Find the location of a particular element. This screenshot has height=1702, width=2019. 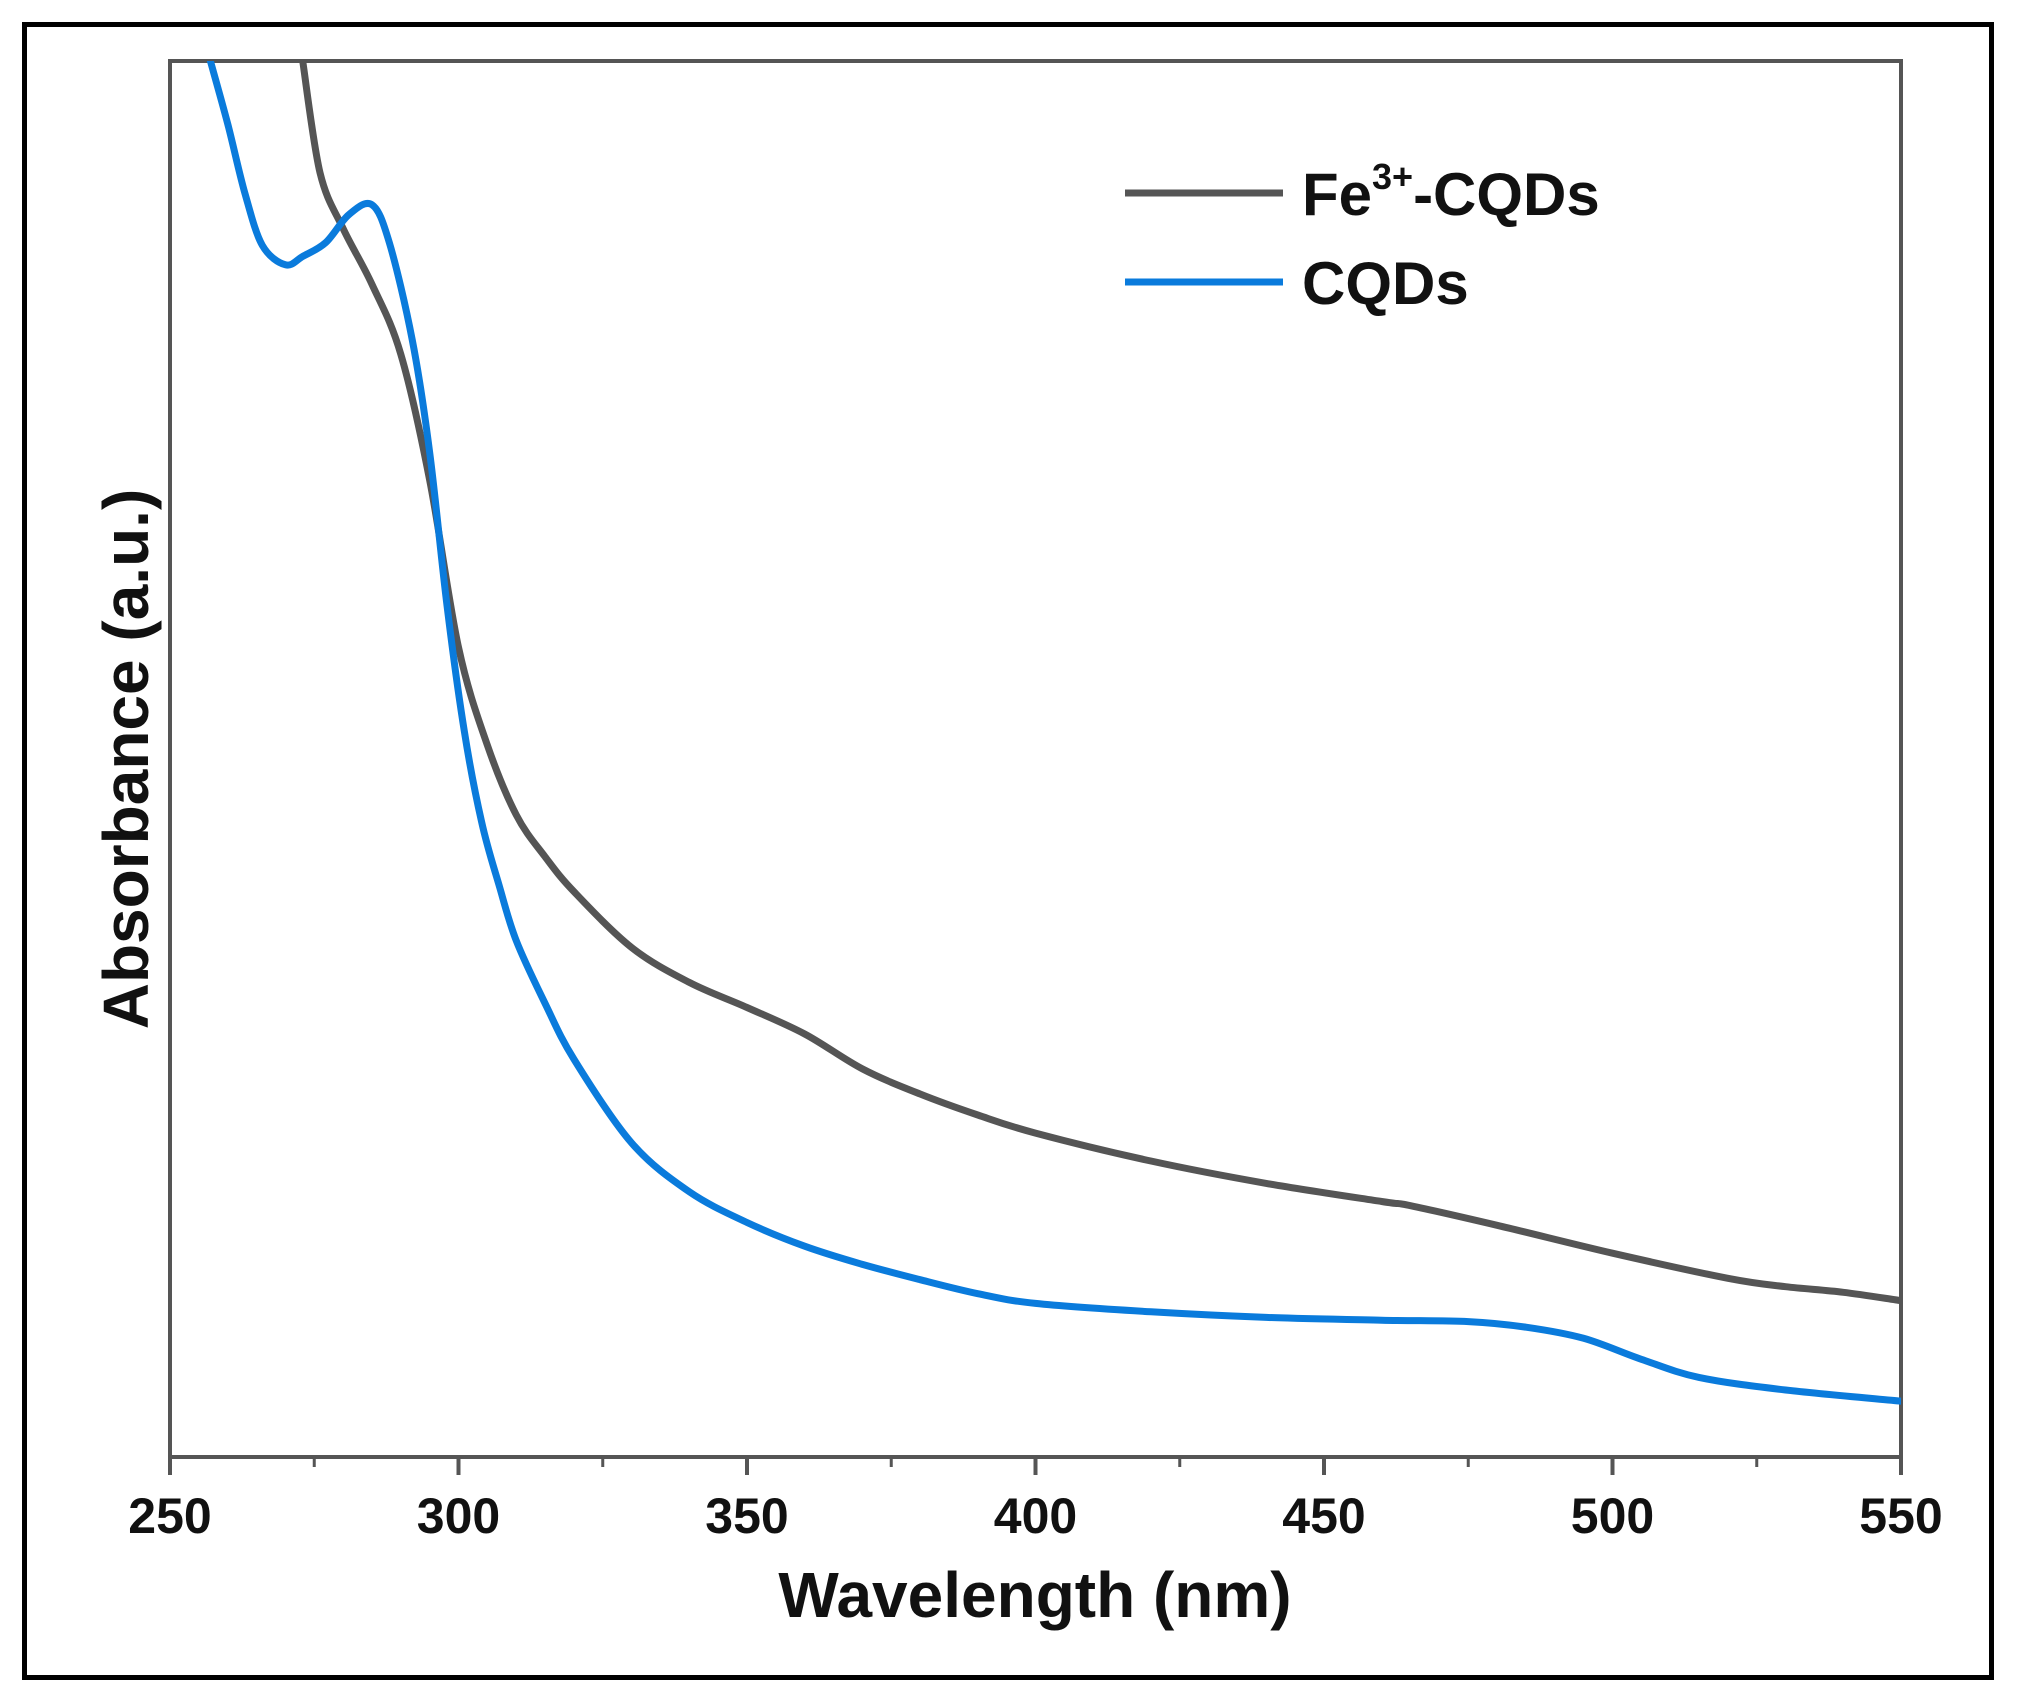

y-axis-title: Absorbance (a.u.) is located at coordinates (126, 759).